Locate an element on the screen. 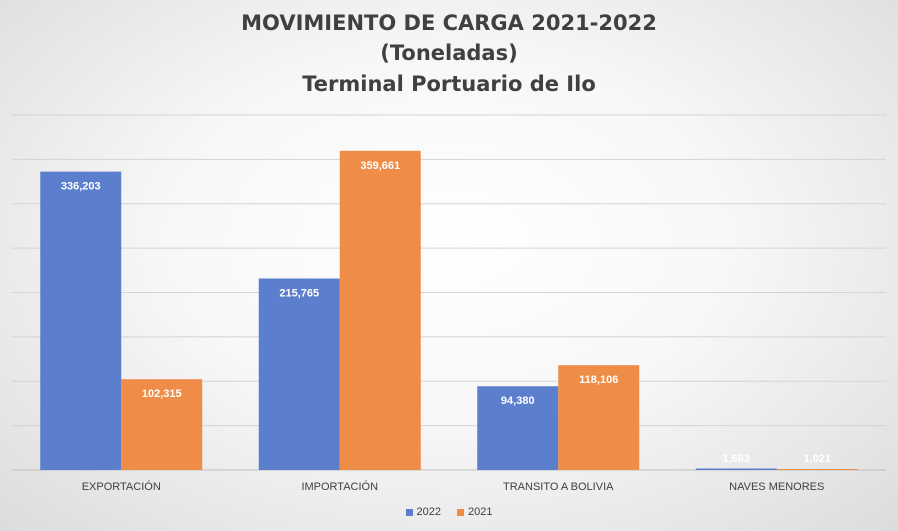  data-label-2022: 215,765 is located at coordinates (299, 294).